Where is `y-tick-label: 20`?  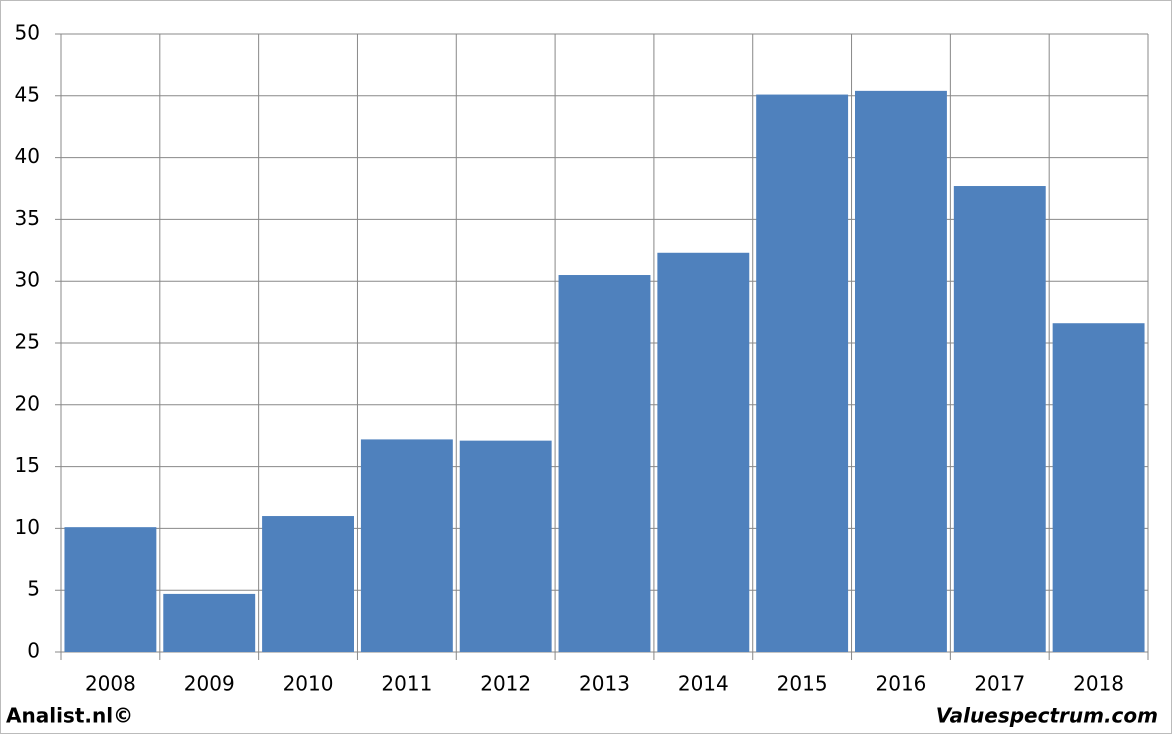
y-tick-label: 20 is located at coordinates (27, 403).